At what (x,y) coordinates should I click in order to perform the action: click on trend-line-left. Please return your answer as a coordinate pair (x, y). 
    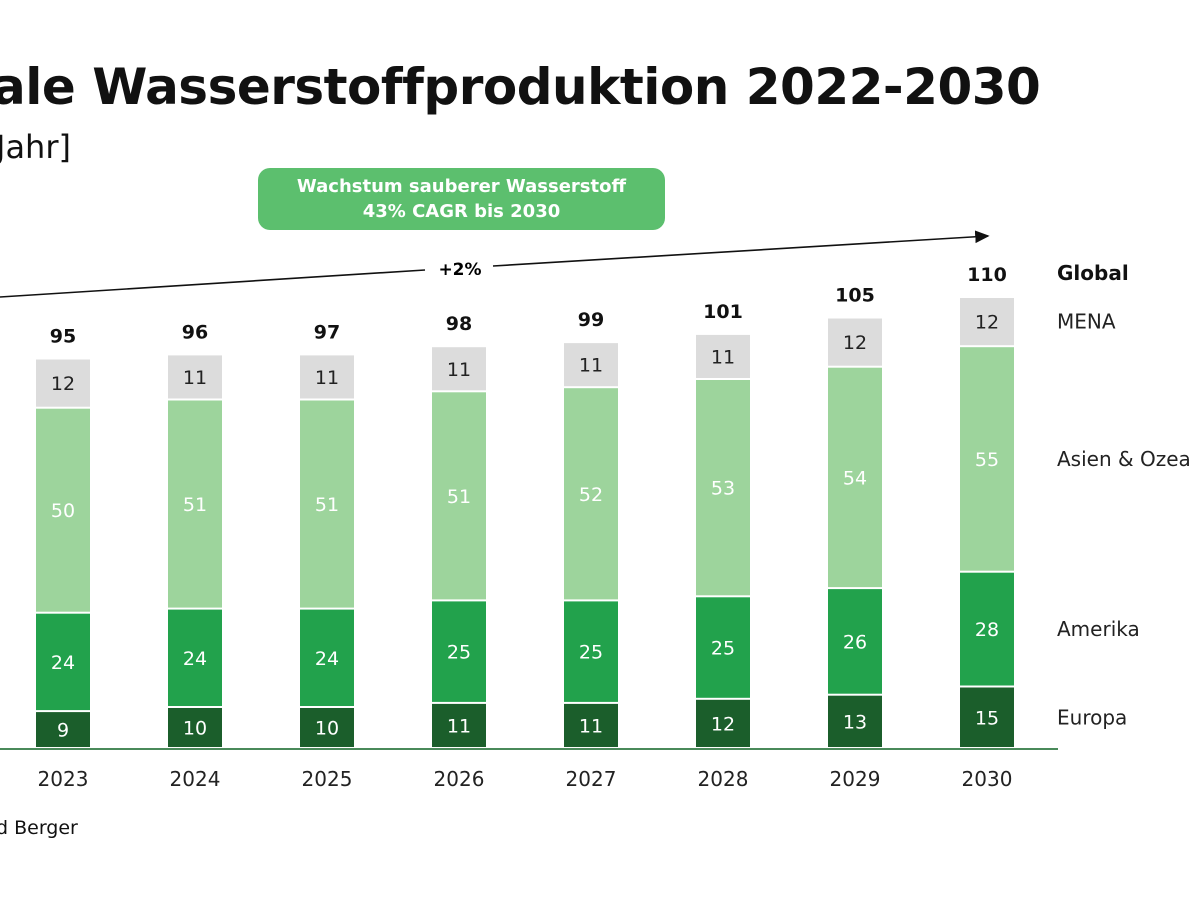
    Looking at the image, I should click on (213, 283).